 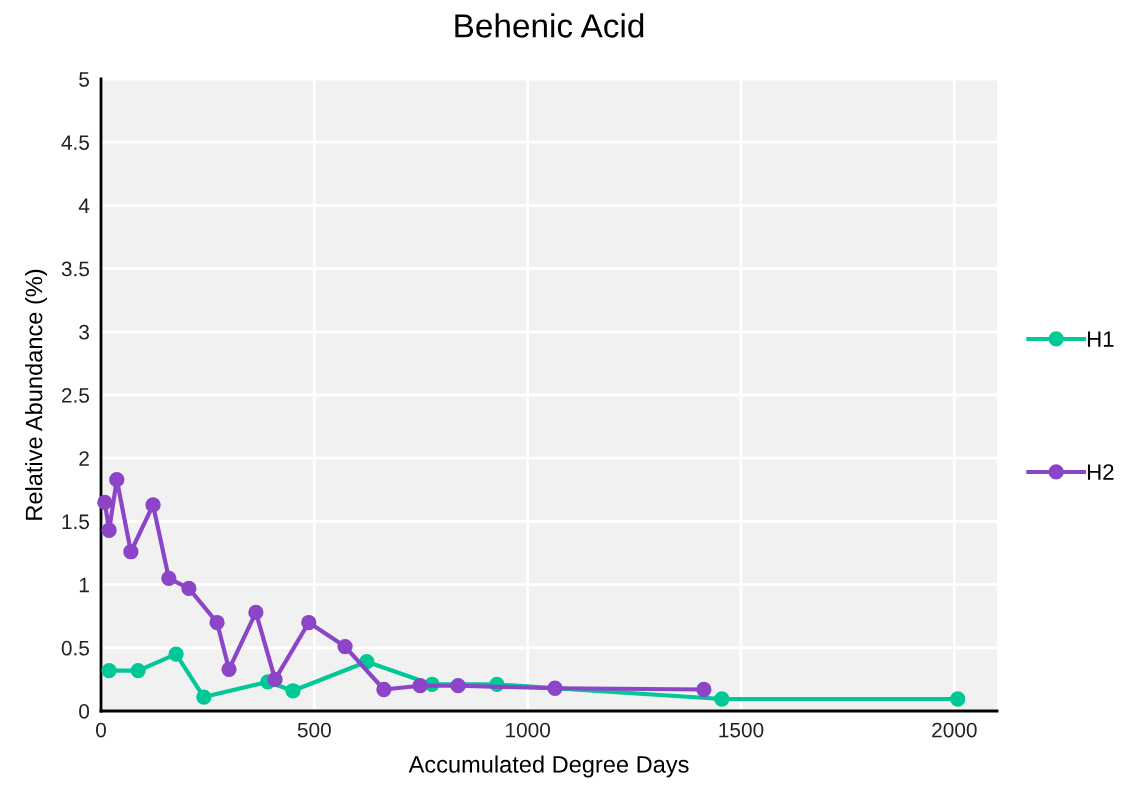 What do you see at coordinates (84, 205) in the screenshot?
I see `y-tick-label: 4` at bounding box center [84, 205].